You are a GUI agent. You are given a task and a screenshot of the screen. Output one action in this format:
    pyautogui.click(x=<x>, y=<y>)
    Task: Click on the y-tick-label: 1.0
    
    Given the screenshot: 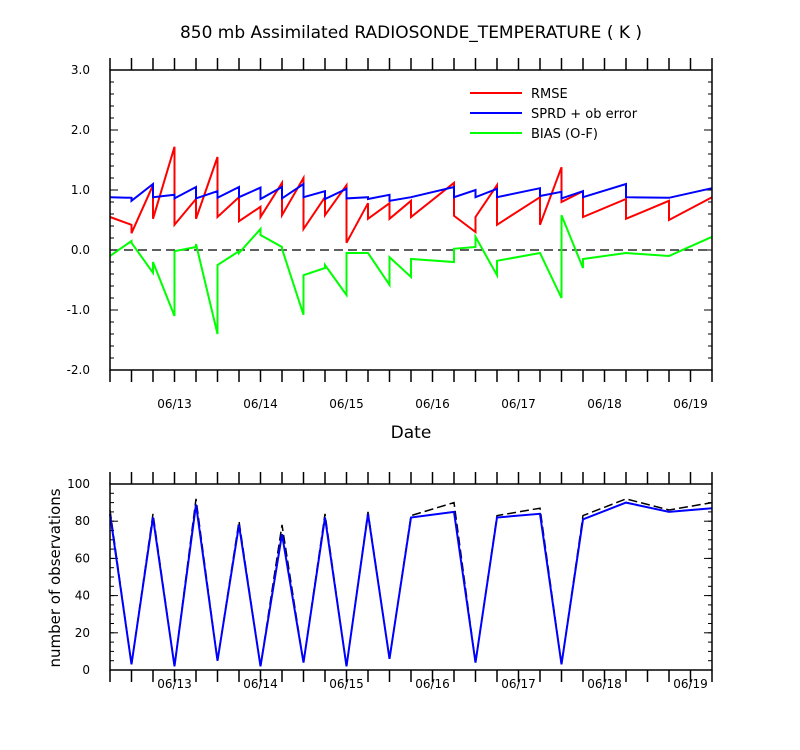 What is the action you would take?
    pyautogui.click(x=80, y=190)
    